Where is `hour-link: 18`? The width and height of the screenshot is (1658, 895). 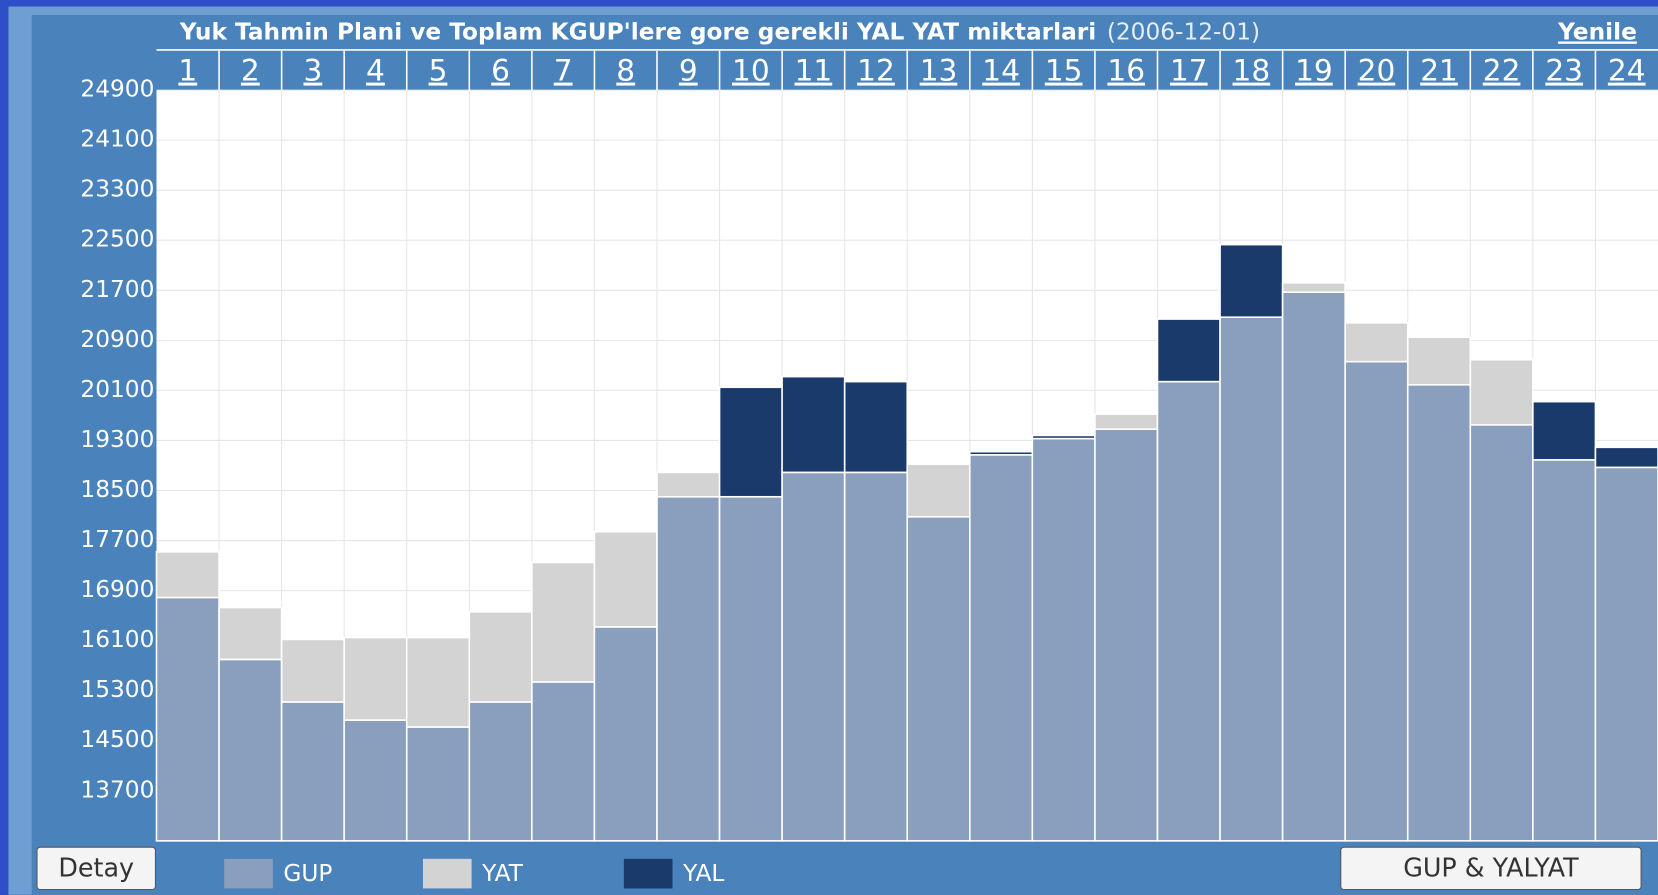
hour-link: 18 is located at coordinates (1252, 71).